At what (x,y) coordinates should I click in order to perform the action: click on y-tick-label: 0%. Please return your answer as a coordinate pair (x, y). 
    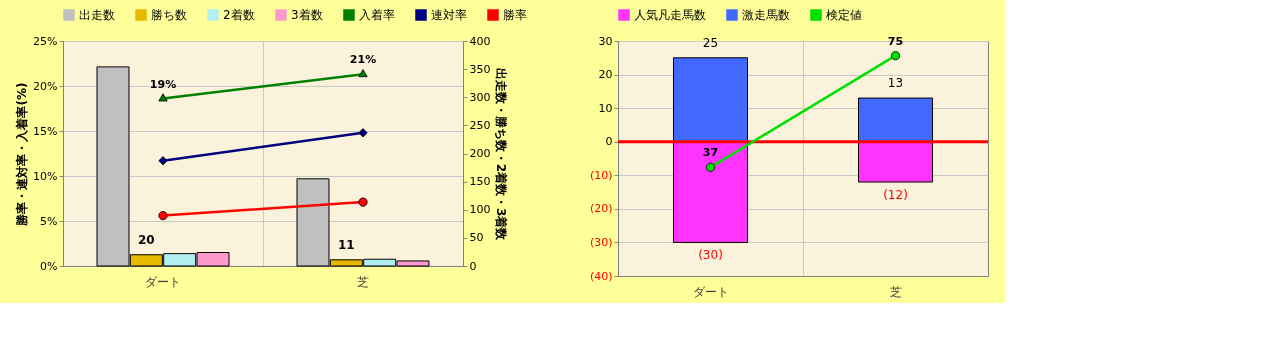
    Looking at the image, I should click on (49, 266).